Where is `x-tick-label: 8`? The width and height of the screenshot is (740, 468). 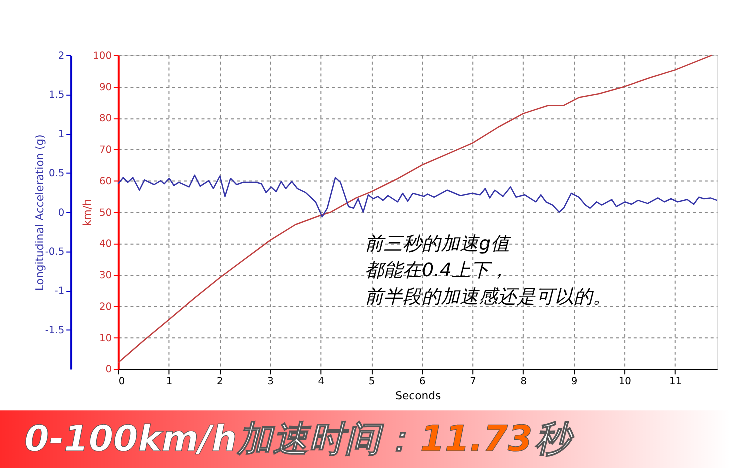
x-tick-label: 8 is located at coordinates (524, 382).